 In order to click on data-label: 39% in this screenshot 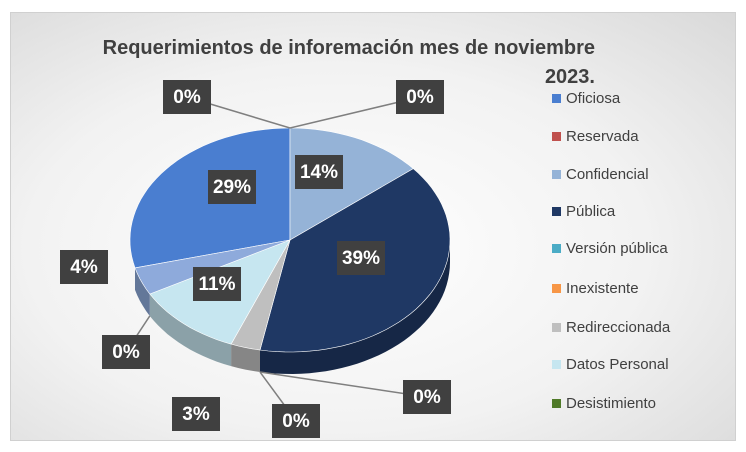, I will do `click(361, 258)`.